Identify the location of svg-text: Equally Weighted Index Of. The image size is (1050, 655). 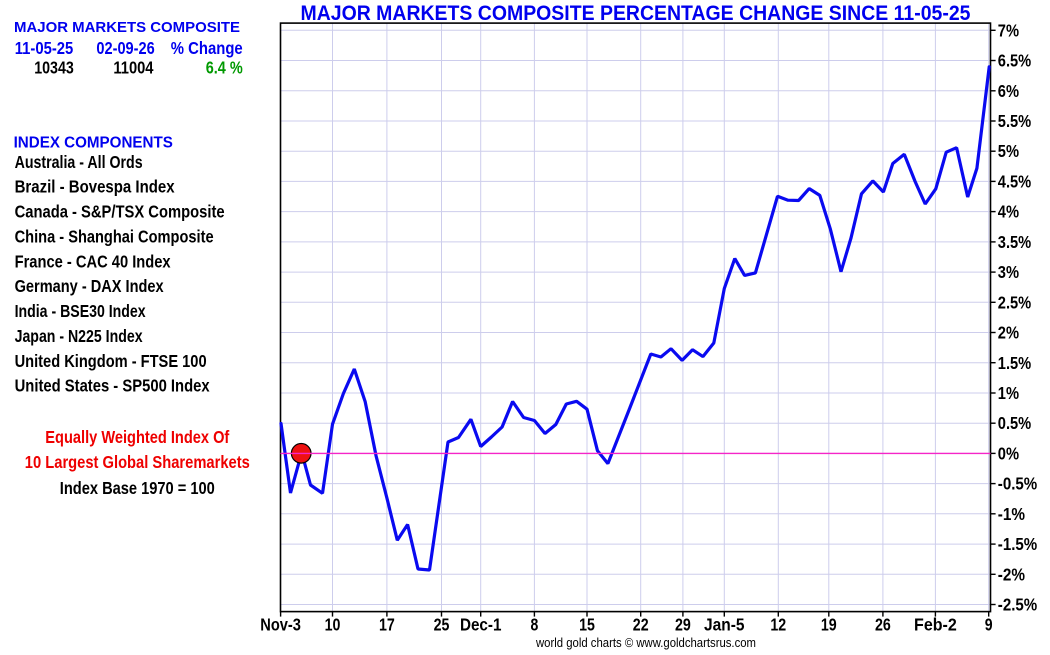
(137, 437).